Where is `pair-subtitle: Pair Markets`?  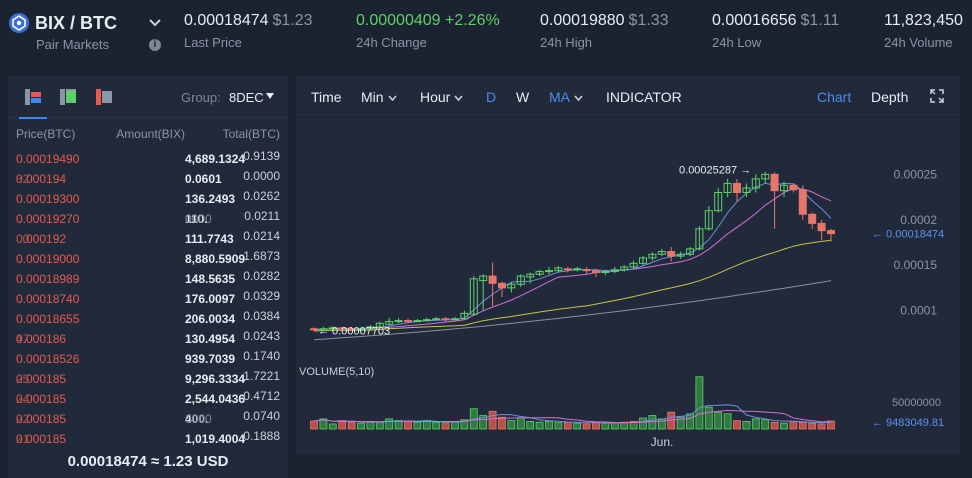
pair-subtitle: Pair Markets is located at coordinates (72, 44).